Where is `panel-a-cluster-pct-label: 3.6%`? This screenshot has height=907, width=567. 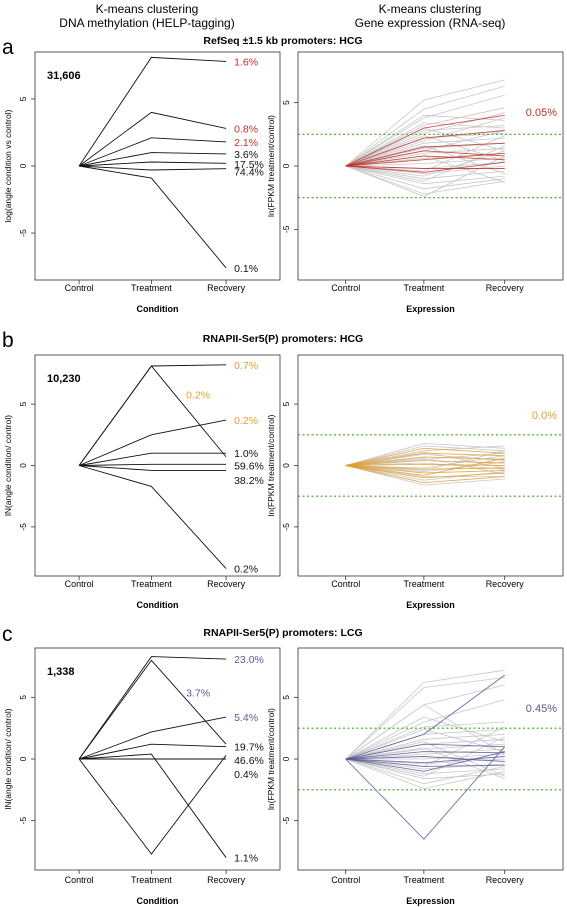
panel-a-cluster-pct-label: 3.6% is located at coordinates (246, 155).